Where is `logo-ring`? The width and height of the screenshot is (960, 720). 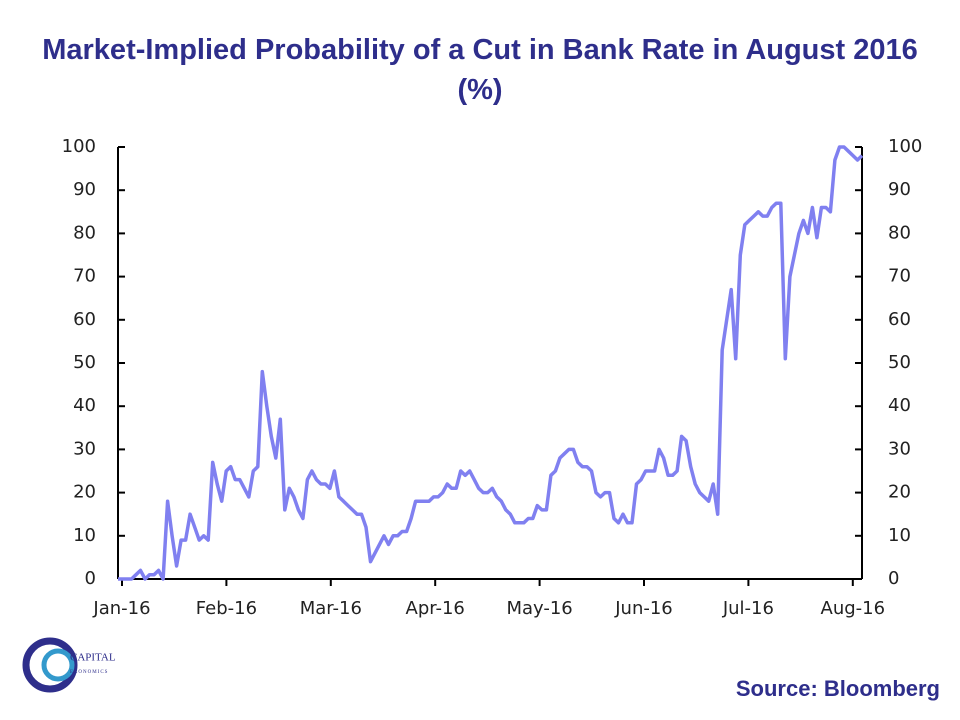
logo-ring is located at coordinates (50, 665).